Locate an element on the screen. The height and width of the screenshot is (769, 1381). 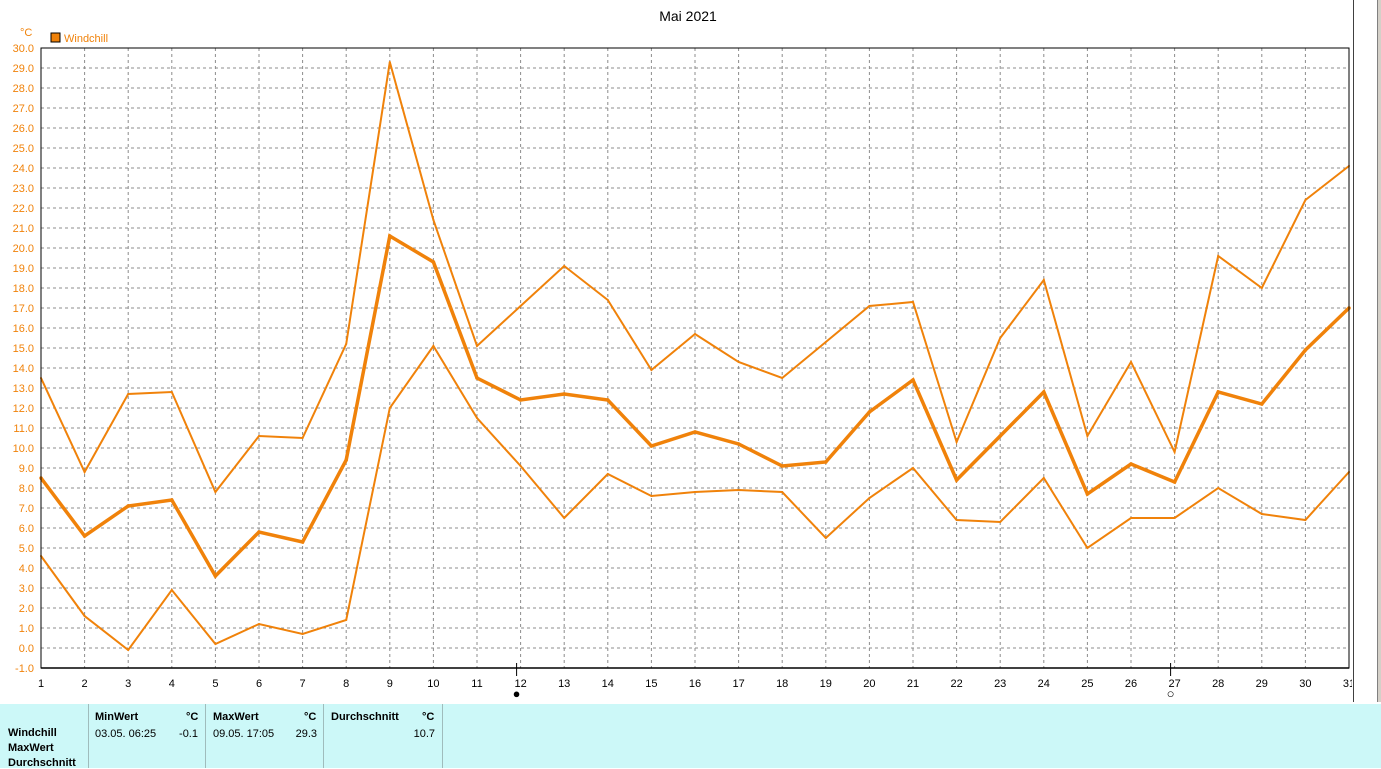
right-window-strip is located at coordinates (1366, 384).